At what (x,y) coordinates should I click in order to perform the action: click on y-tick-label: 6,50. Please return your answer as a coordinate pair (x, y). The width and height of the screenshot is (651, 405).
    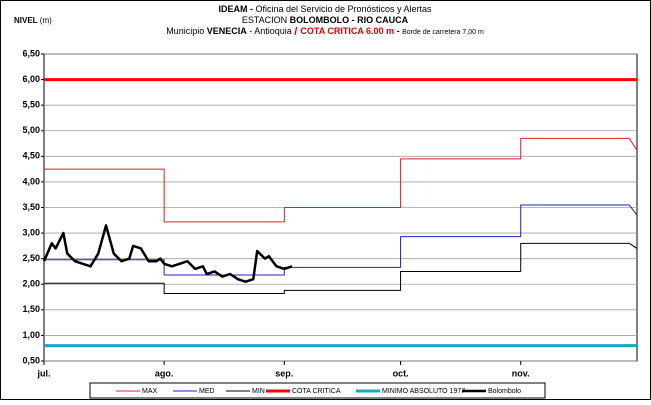
    Looking at the image, I should click on (31, 53).